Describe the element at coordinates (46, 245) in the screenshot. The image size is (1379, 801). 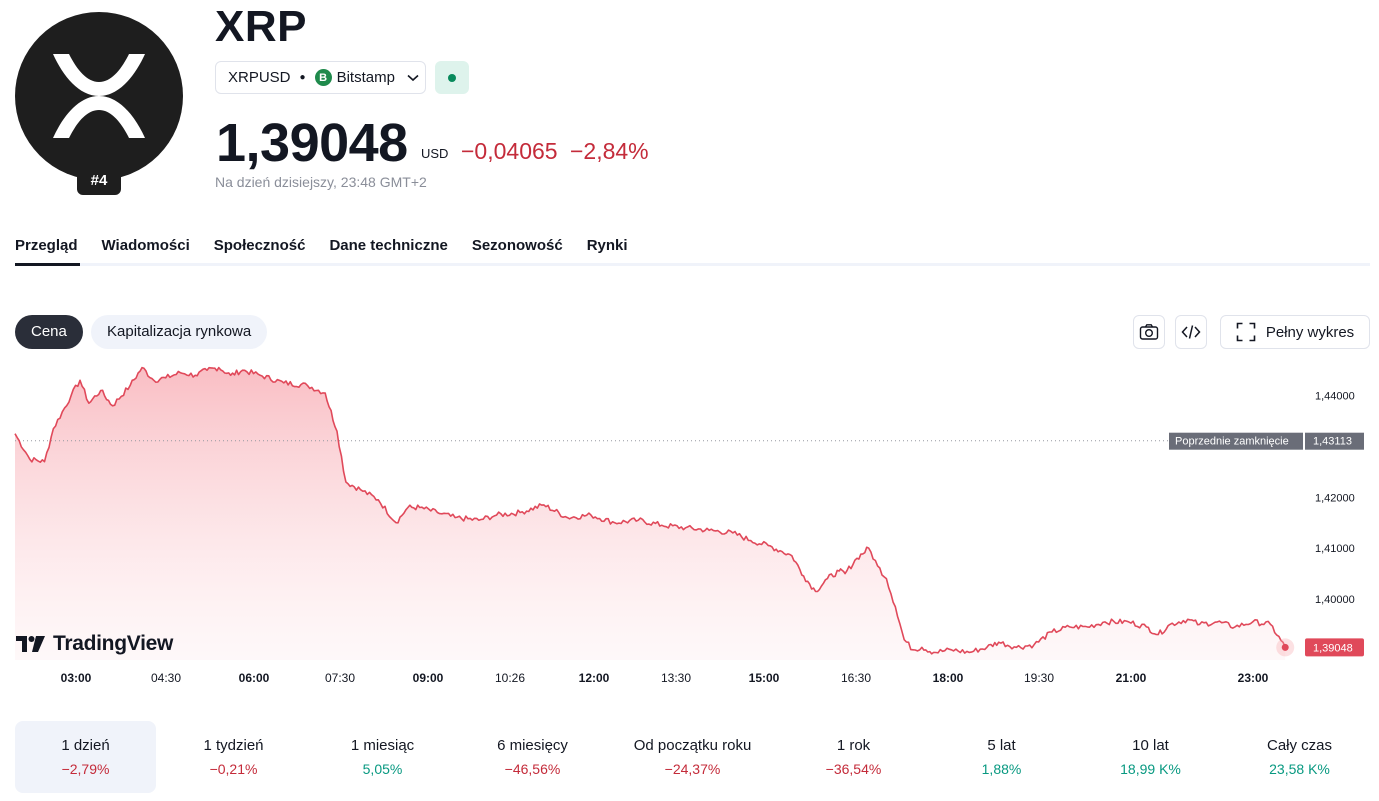
I see `tab-overview: Przegląd` at that location.